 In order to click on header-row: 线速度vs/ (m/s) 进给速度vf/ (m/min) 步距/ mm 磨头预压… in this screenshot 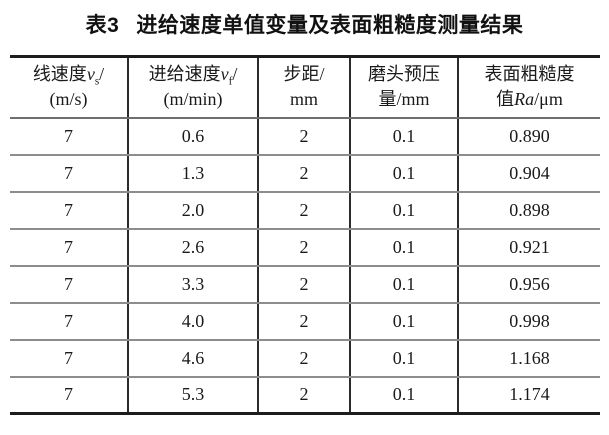, I will do `click(305, 87)`.